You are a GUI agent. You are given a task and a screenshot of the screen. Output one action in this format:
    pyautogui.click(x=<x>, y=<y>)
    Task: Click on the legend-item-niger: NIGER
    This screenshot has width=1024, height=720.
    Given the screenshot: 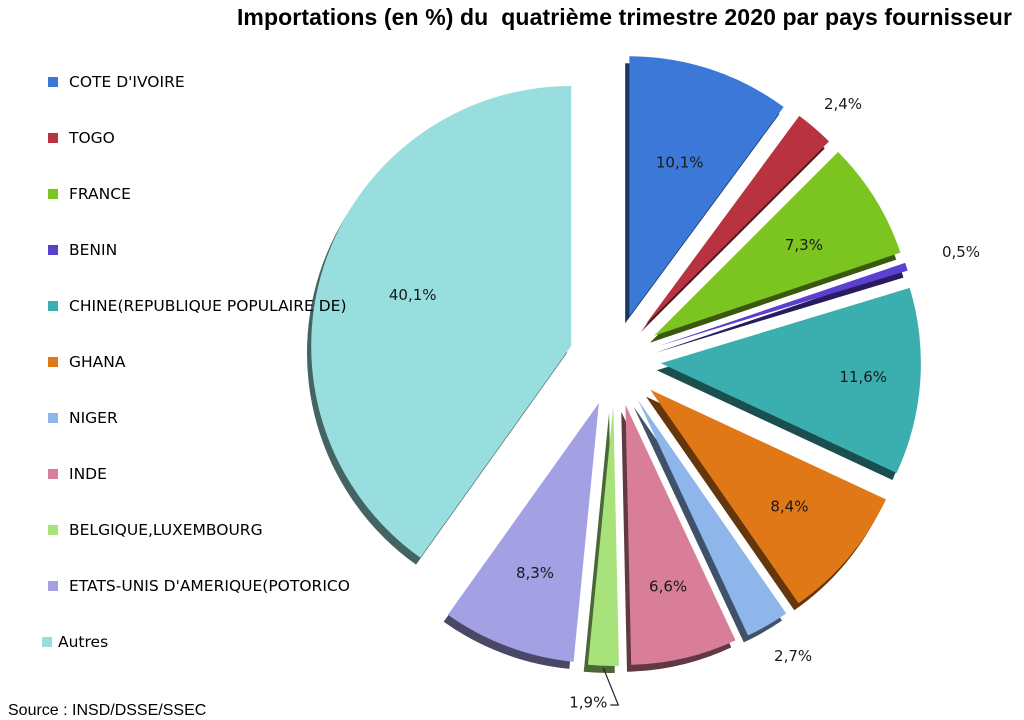 What is the action you would take?
    pyautogui.click(x=83, y=418)
    